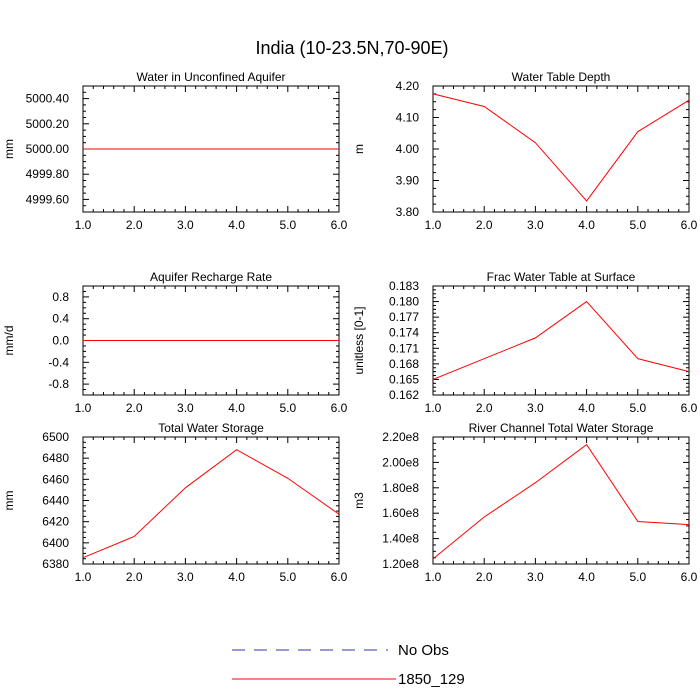  I want to click on y-tick-label: 6420, so click(55, 522).